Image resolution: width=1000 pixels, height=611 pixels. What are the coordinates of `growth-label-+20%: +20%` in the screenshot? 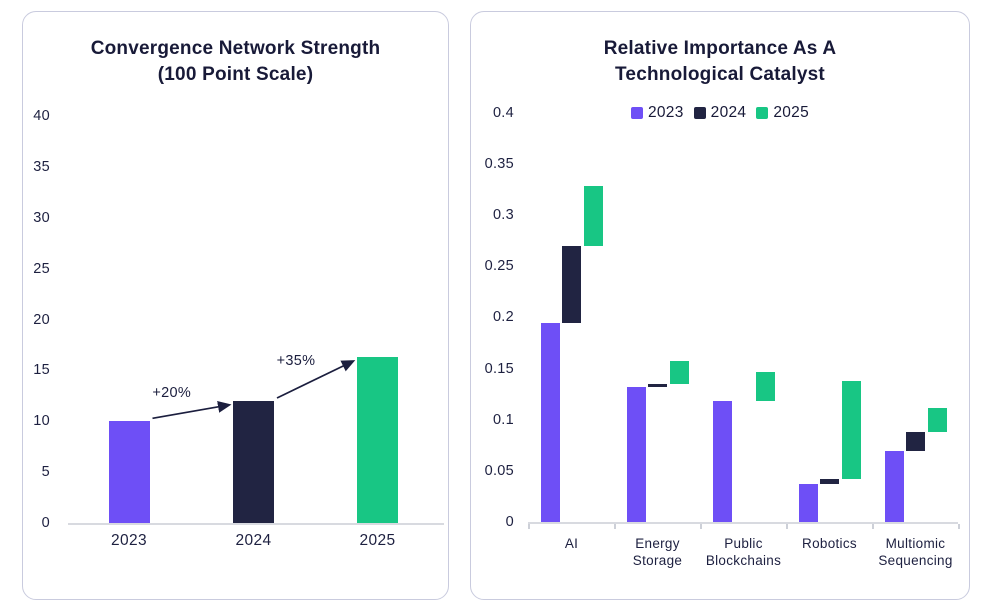 It's located at (172, 392).